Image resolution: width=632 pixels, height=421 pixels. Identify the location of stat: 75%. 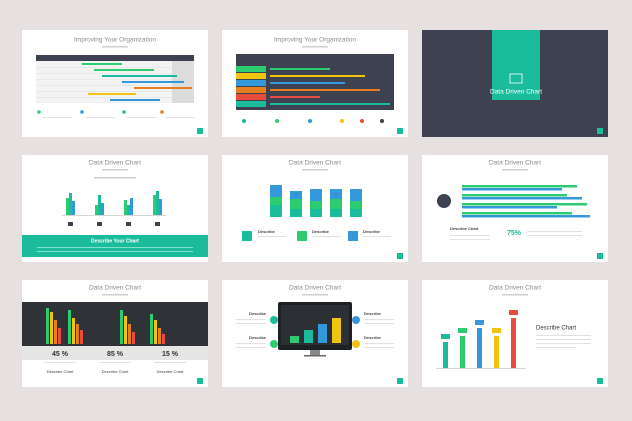
(514, 233).